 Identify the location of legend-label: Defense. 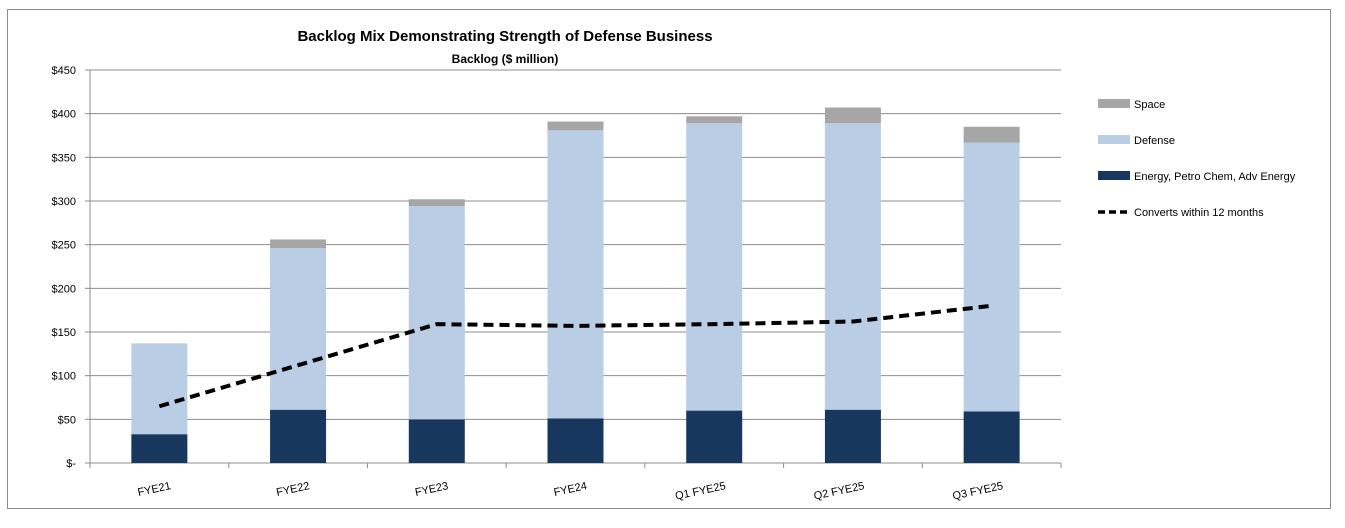
(1154, 141).